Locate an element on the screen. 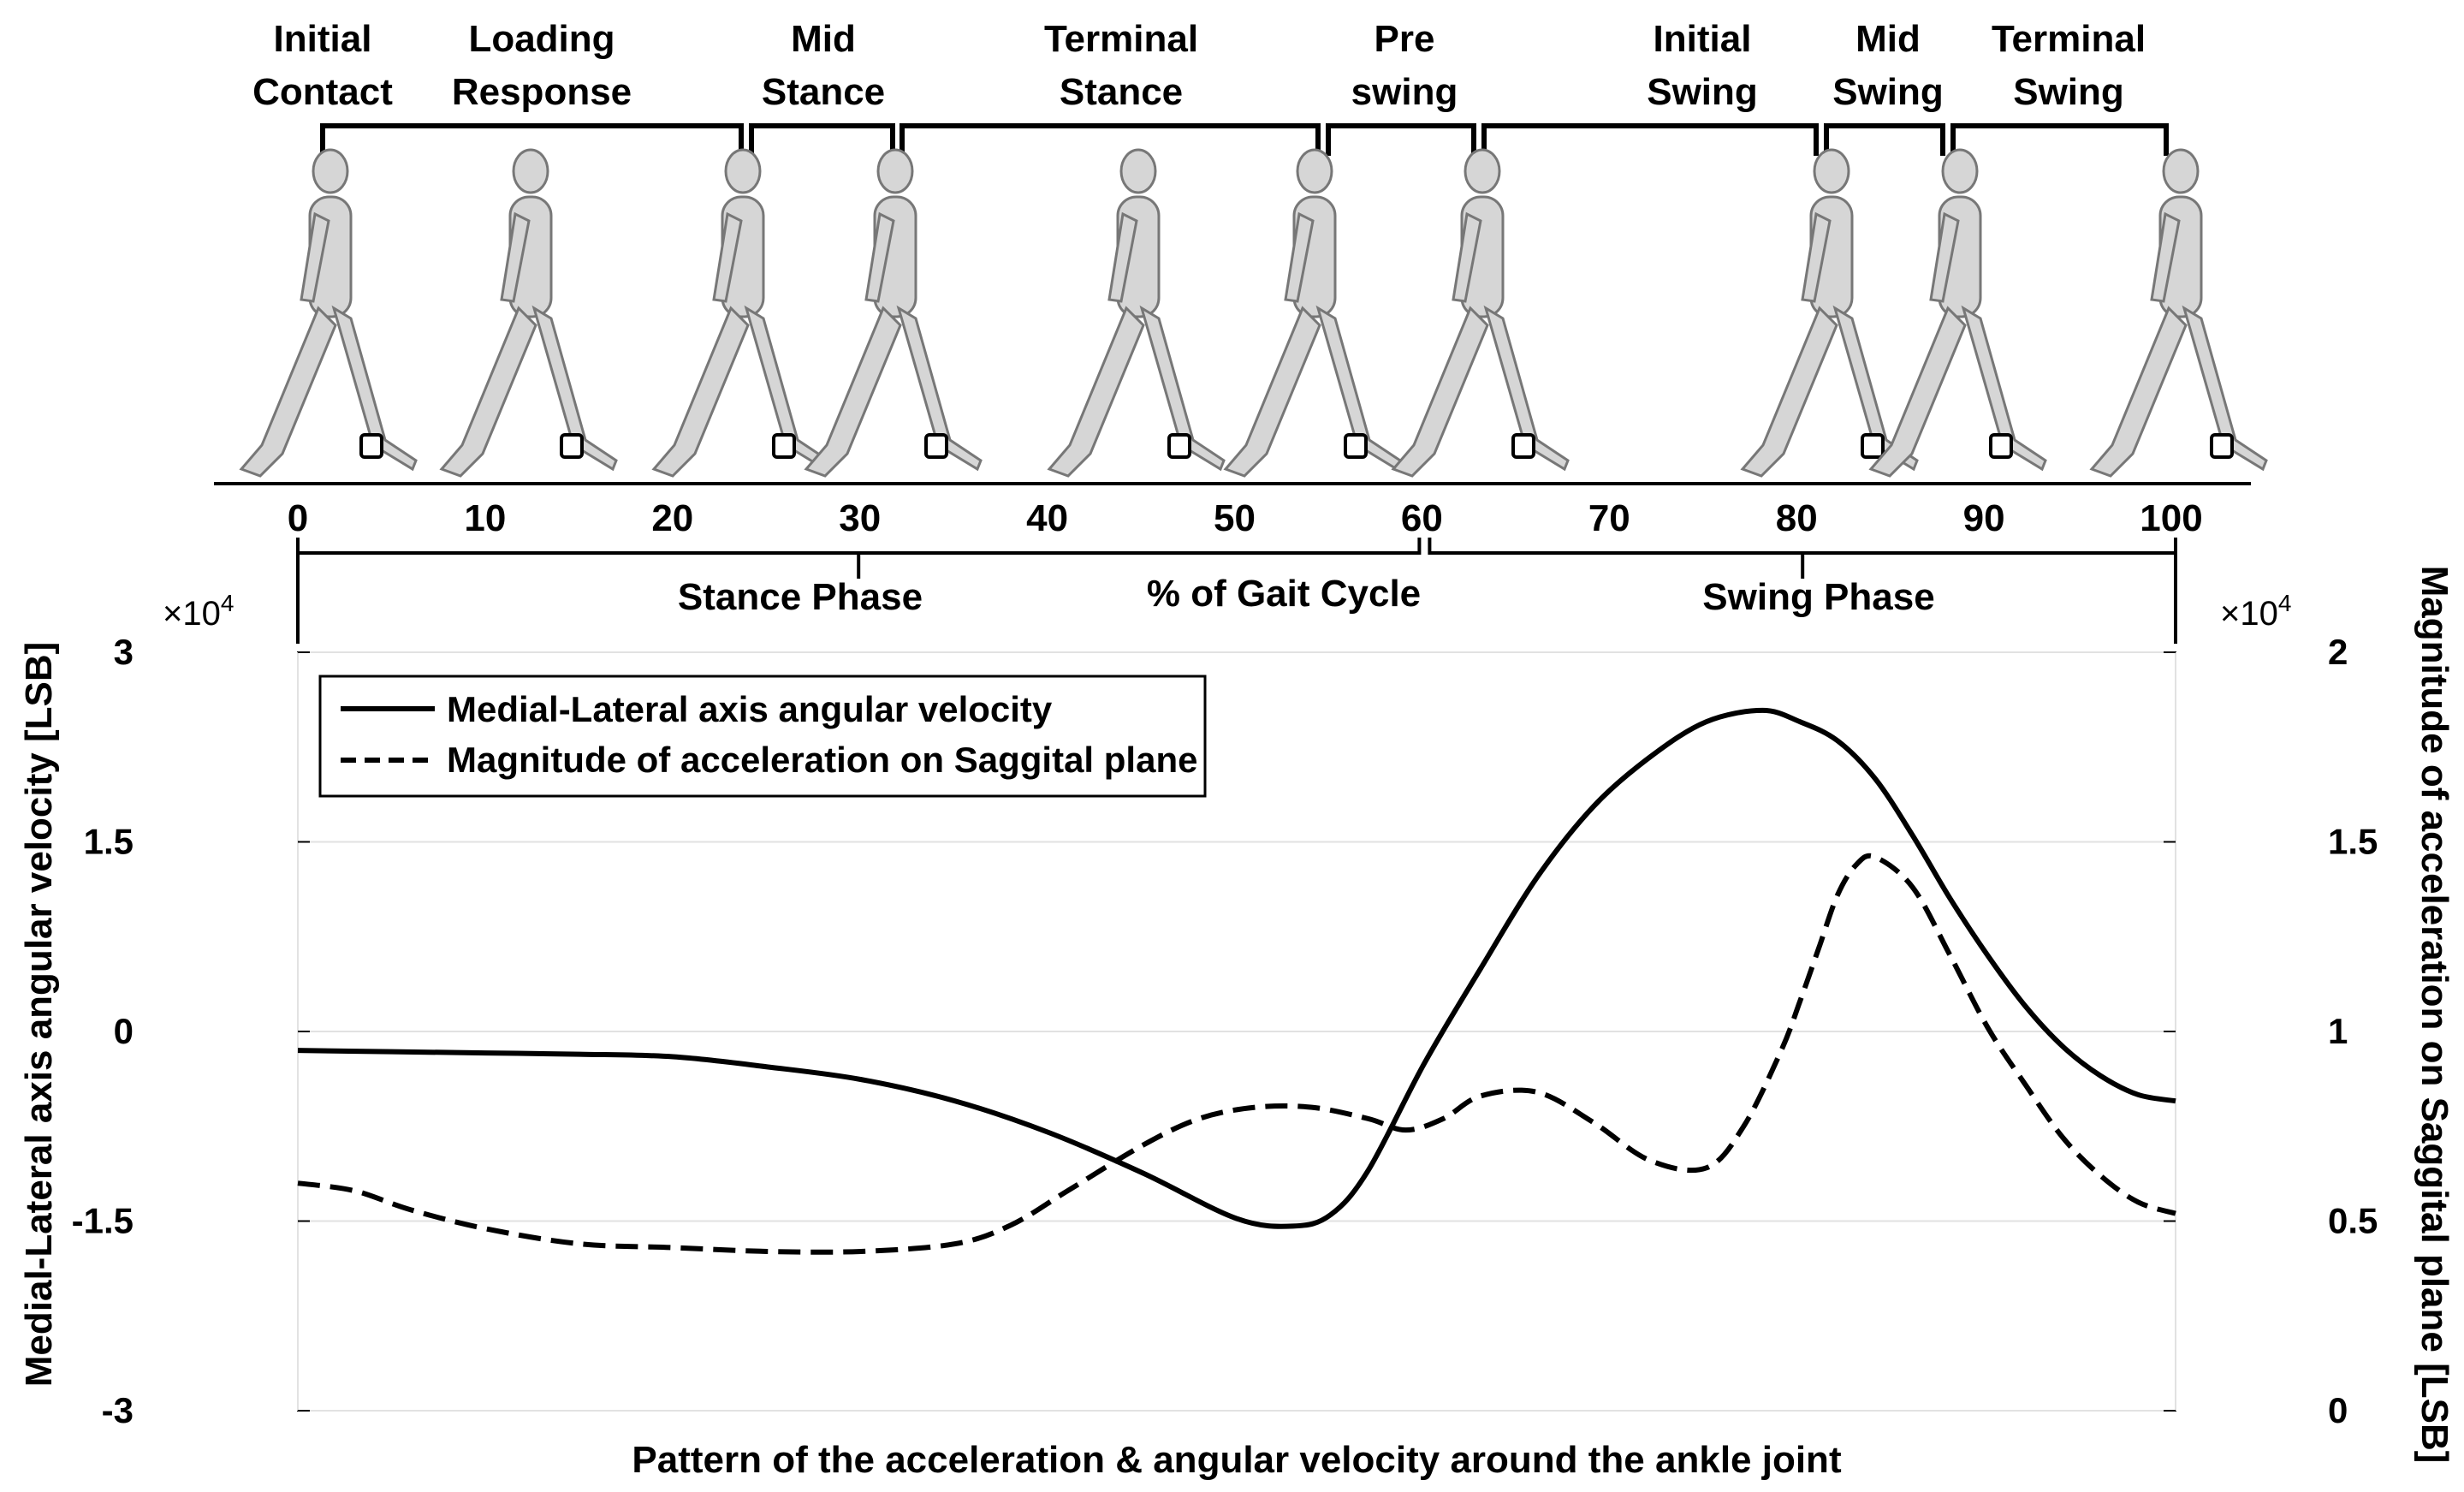 The width and height of the screenshot is (2464, 1492). swing-phase-label: Swing Phase is located at coordinates (1818, 597).